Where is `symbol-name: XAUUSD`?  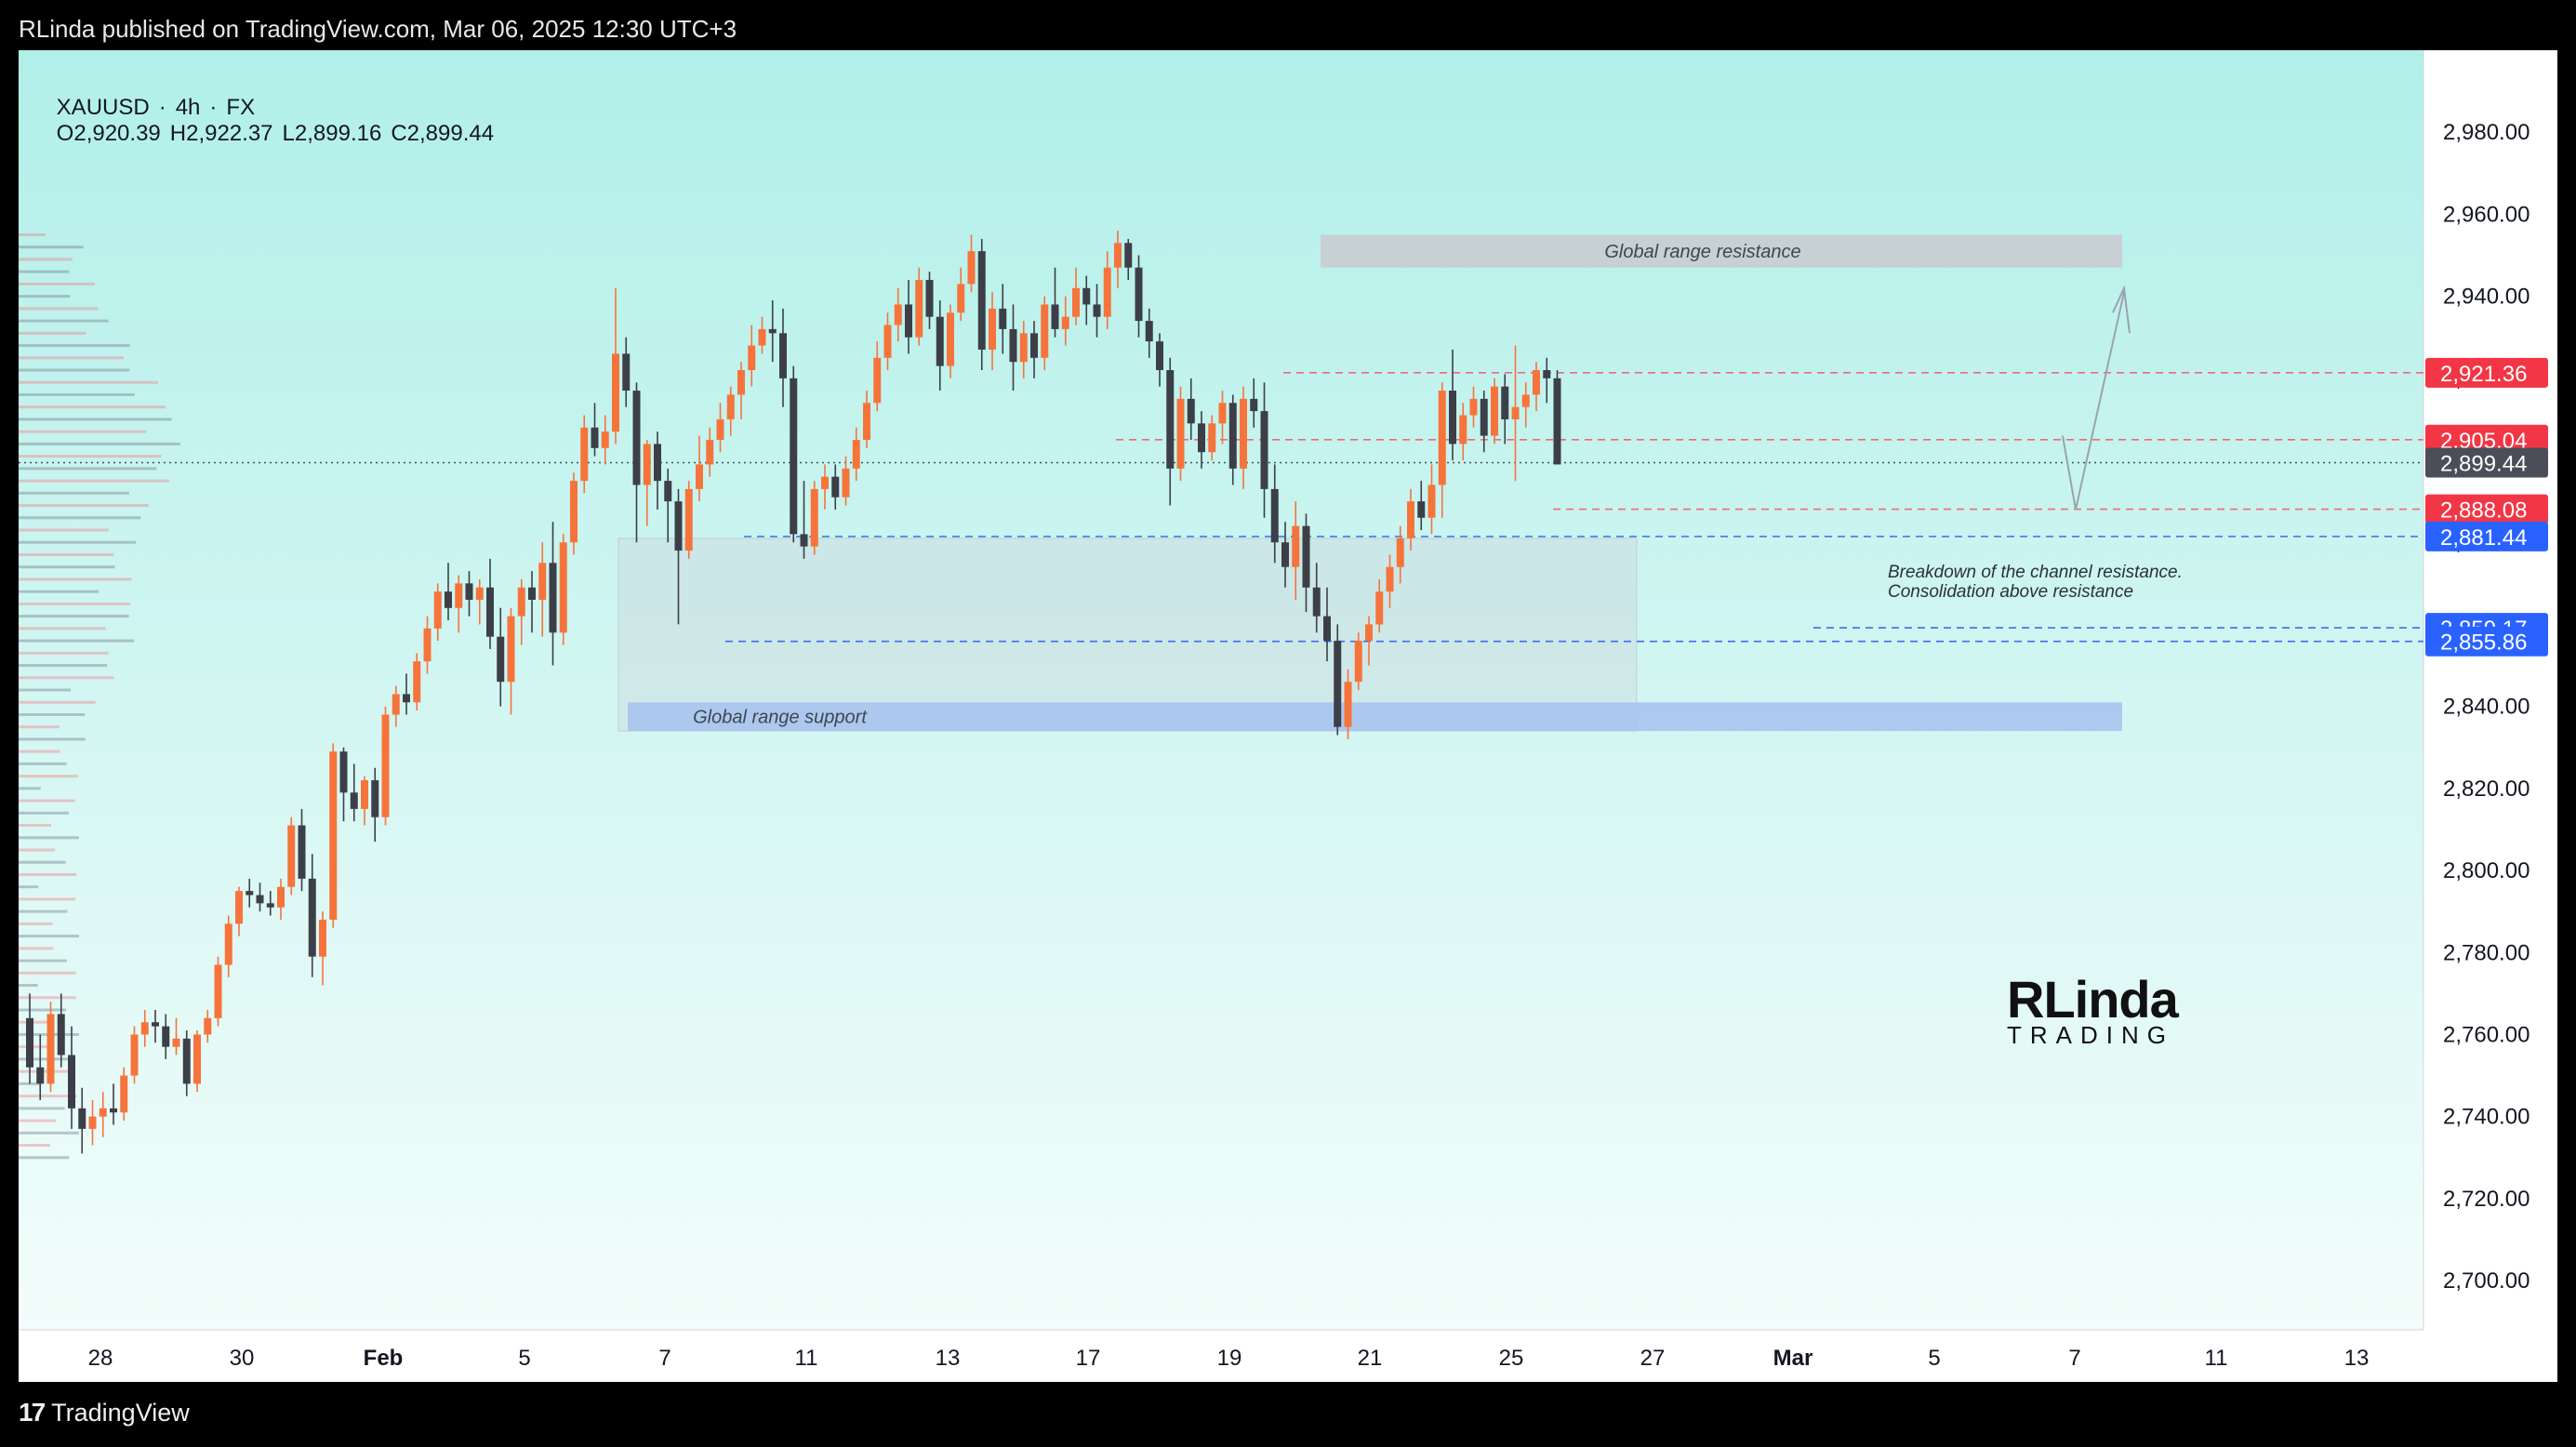
symbol-name: XAUUSD is located at coordinates (103, 108).